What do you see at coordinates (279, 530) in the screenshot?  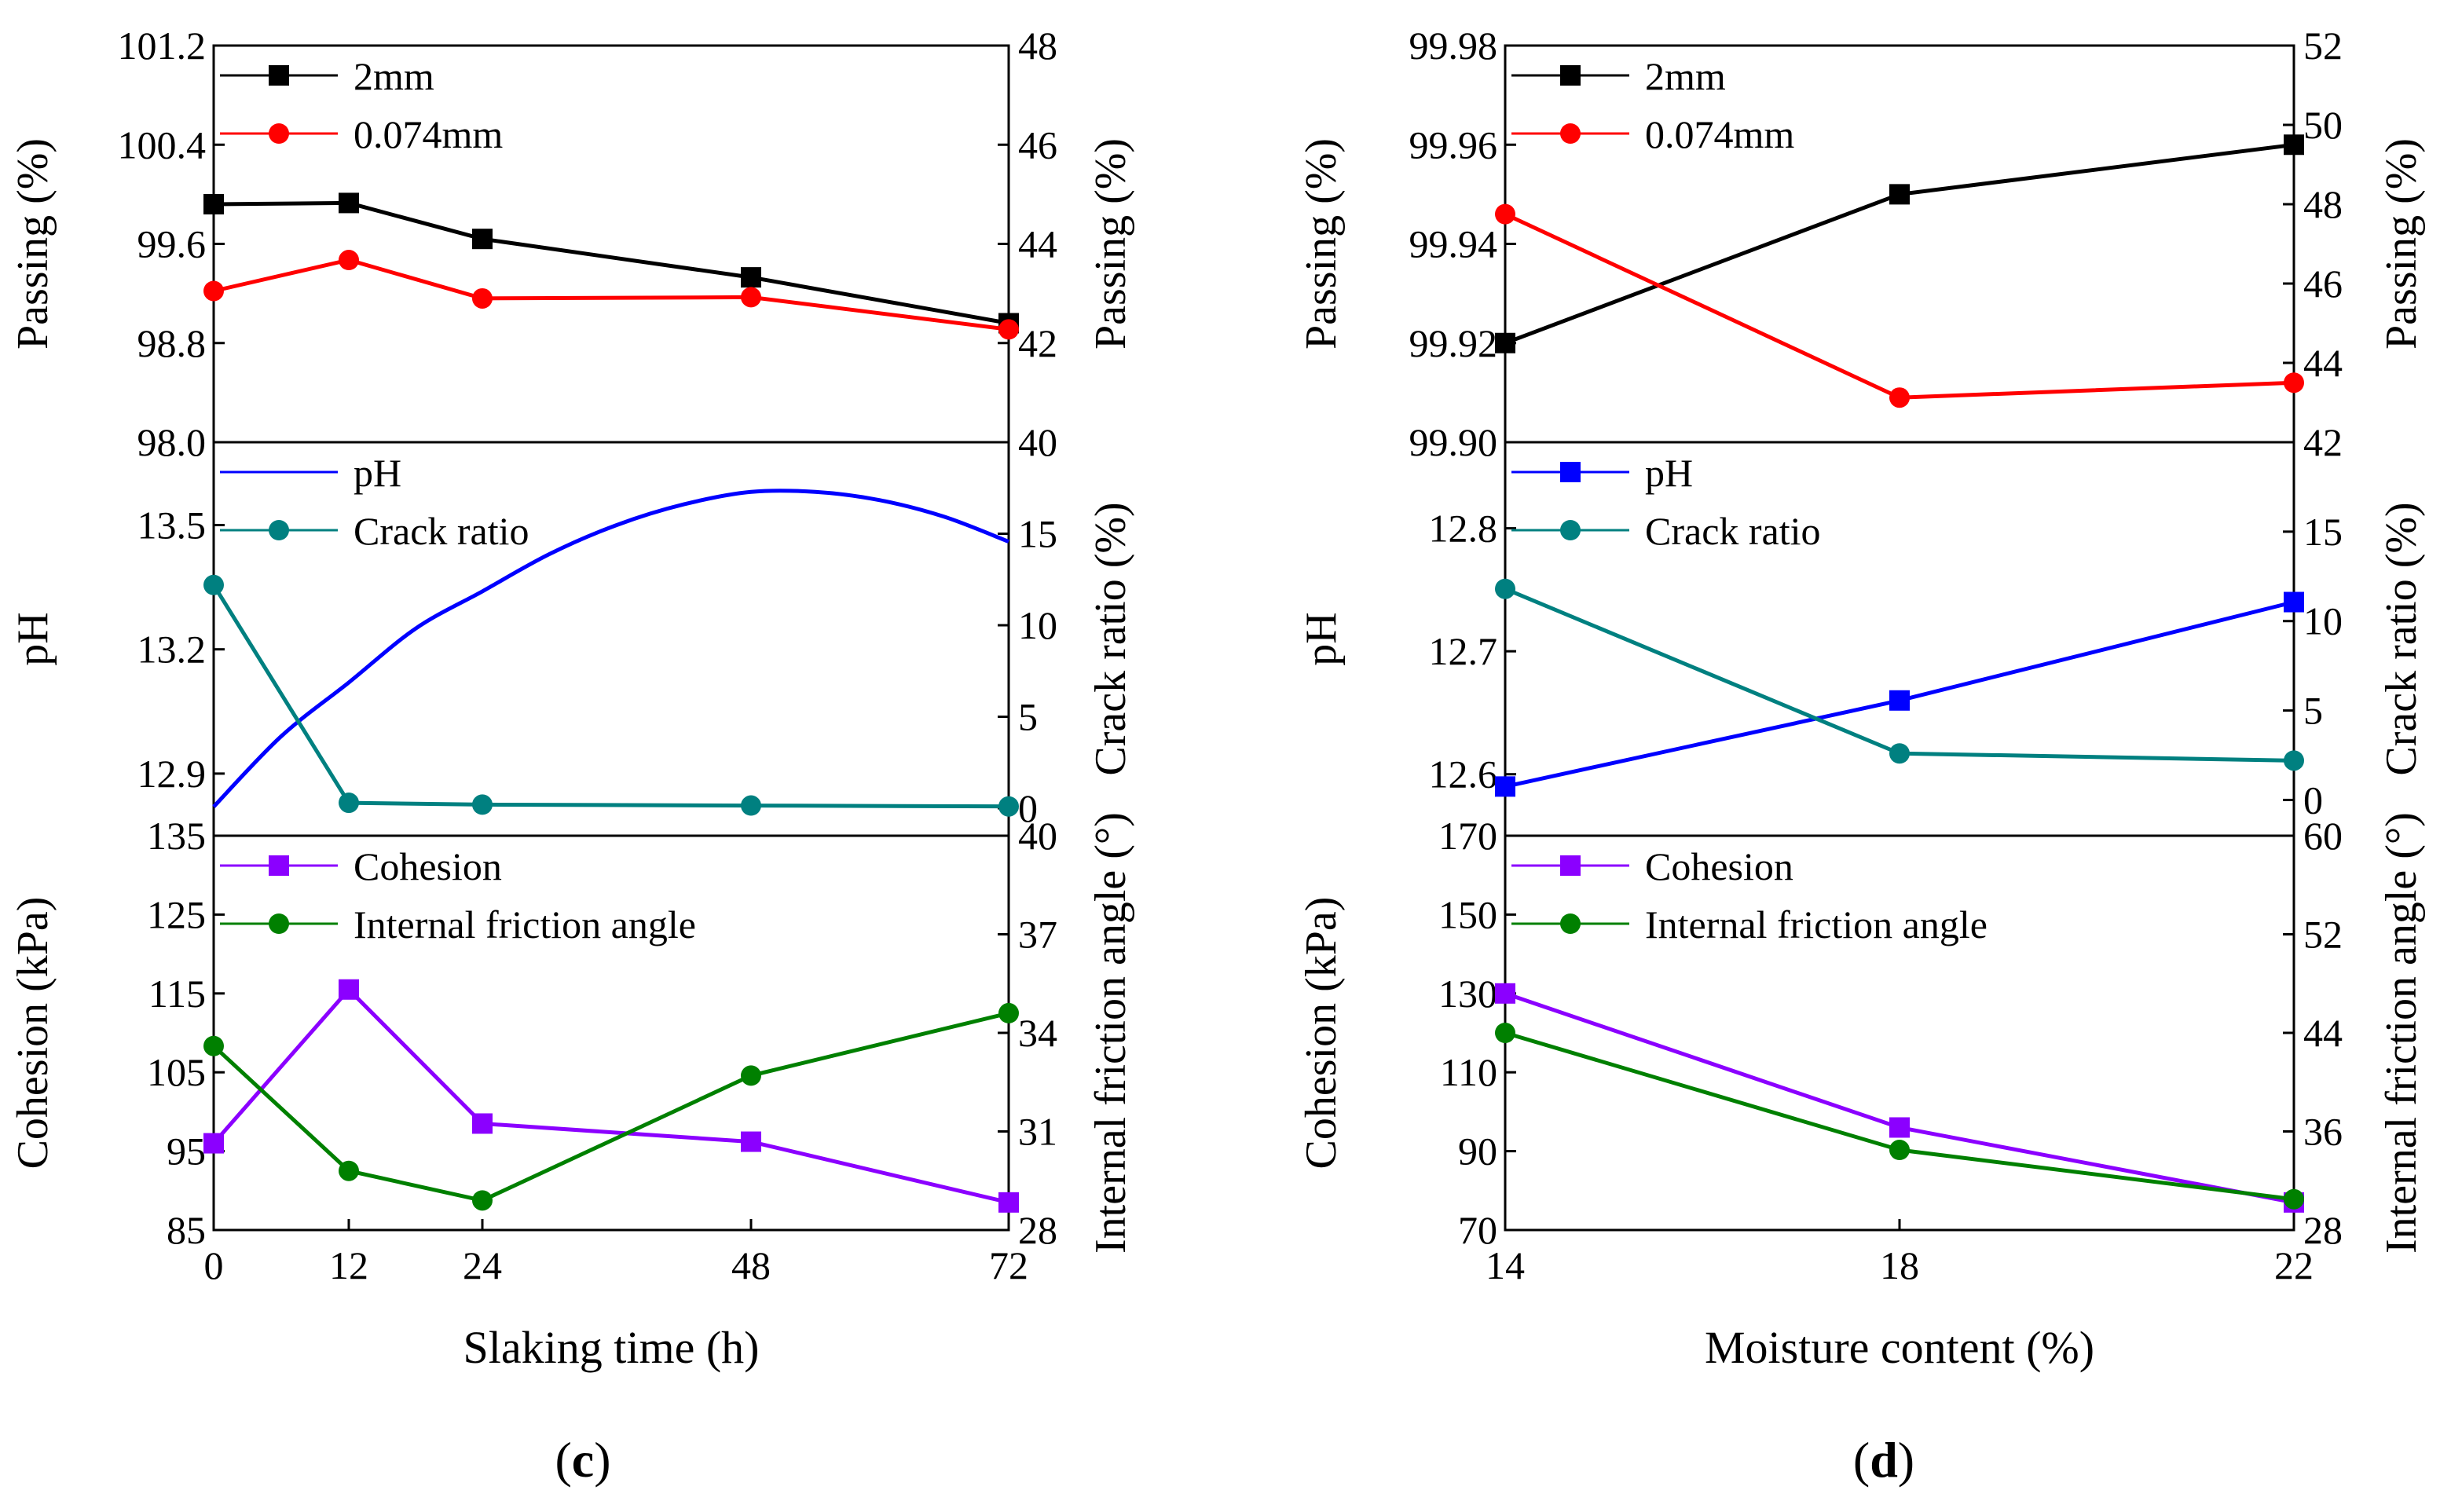 I see `legend-marker-crack-ratio` at bounding box center [279, 530].